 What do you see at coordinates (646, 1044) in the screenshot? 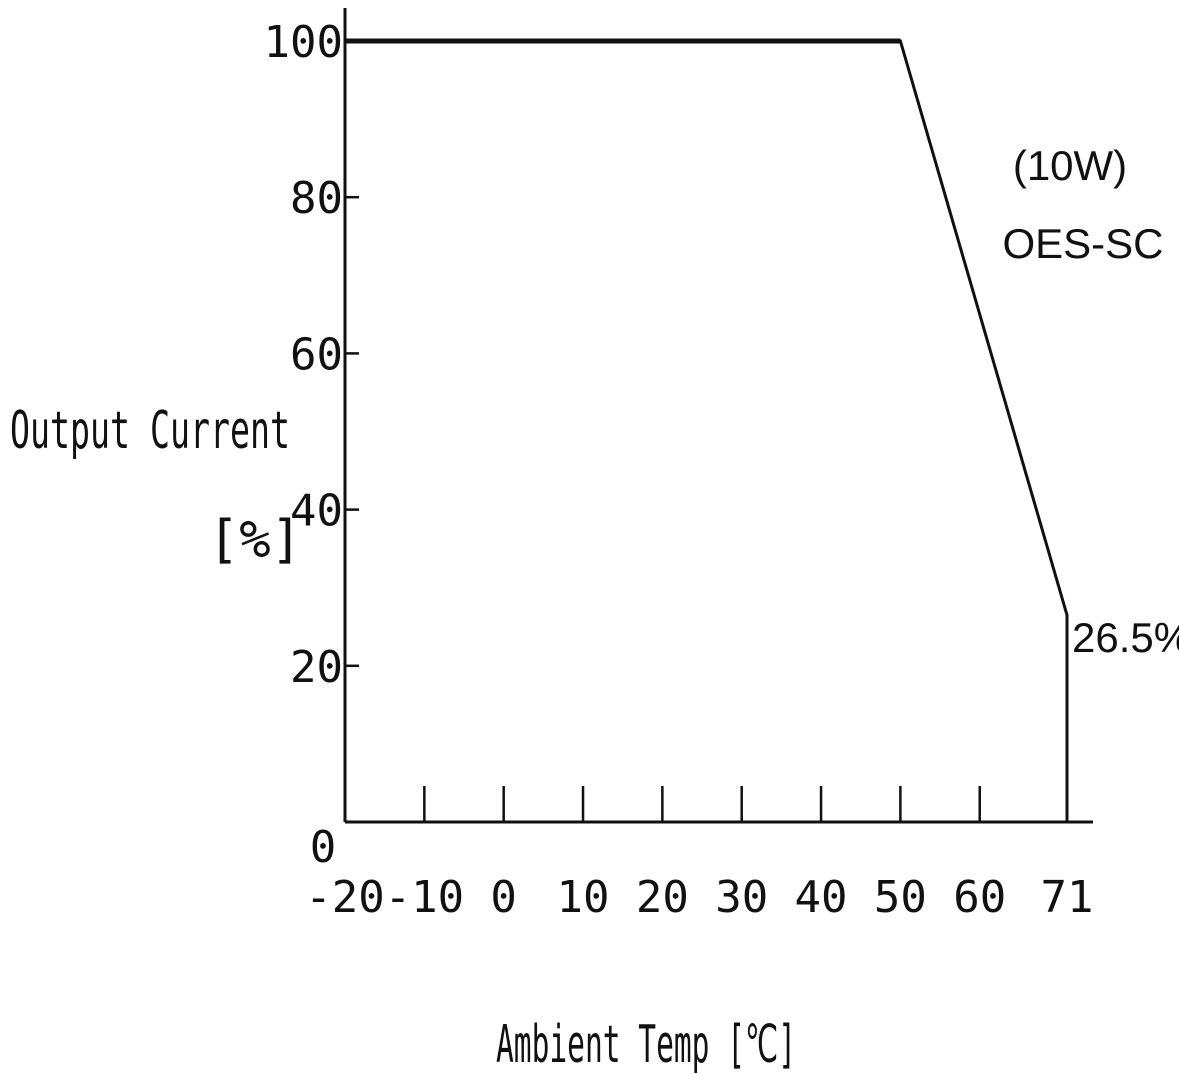
I see `x-axis-title: Ambient Temp [℃]` at bounding box center [646, 1044].